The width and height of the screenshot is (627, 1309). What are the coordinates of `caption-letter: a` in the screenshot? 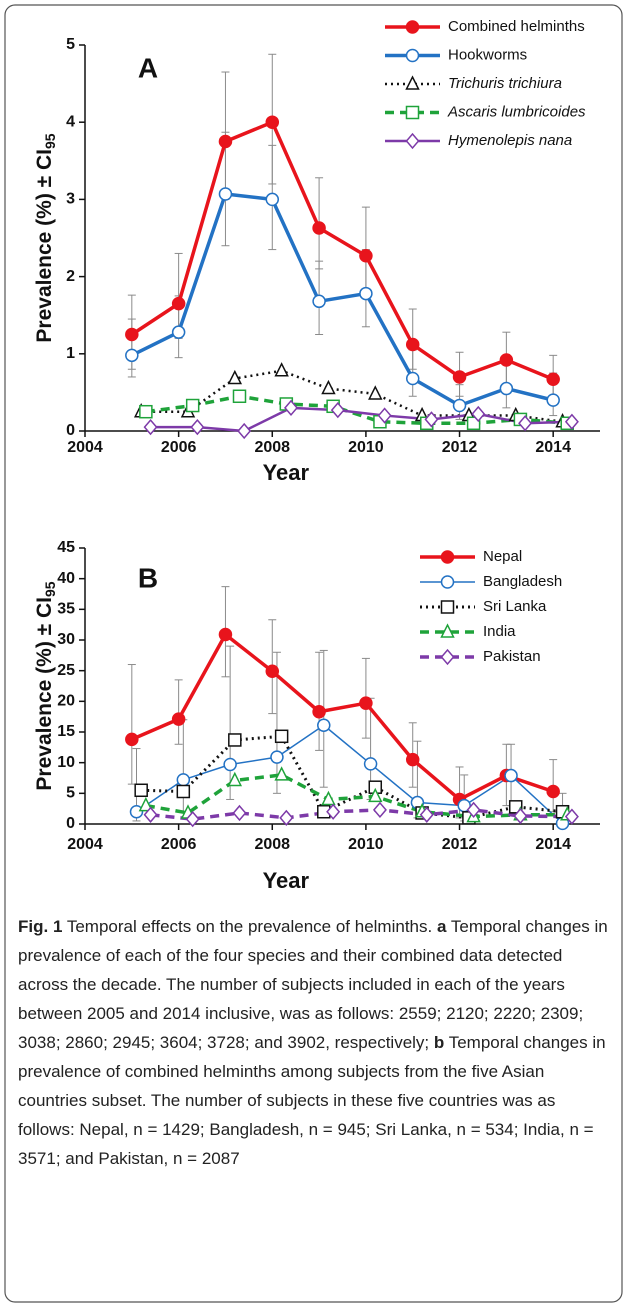 It's located at (441, 926).